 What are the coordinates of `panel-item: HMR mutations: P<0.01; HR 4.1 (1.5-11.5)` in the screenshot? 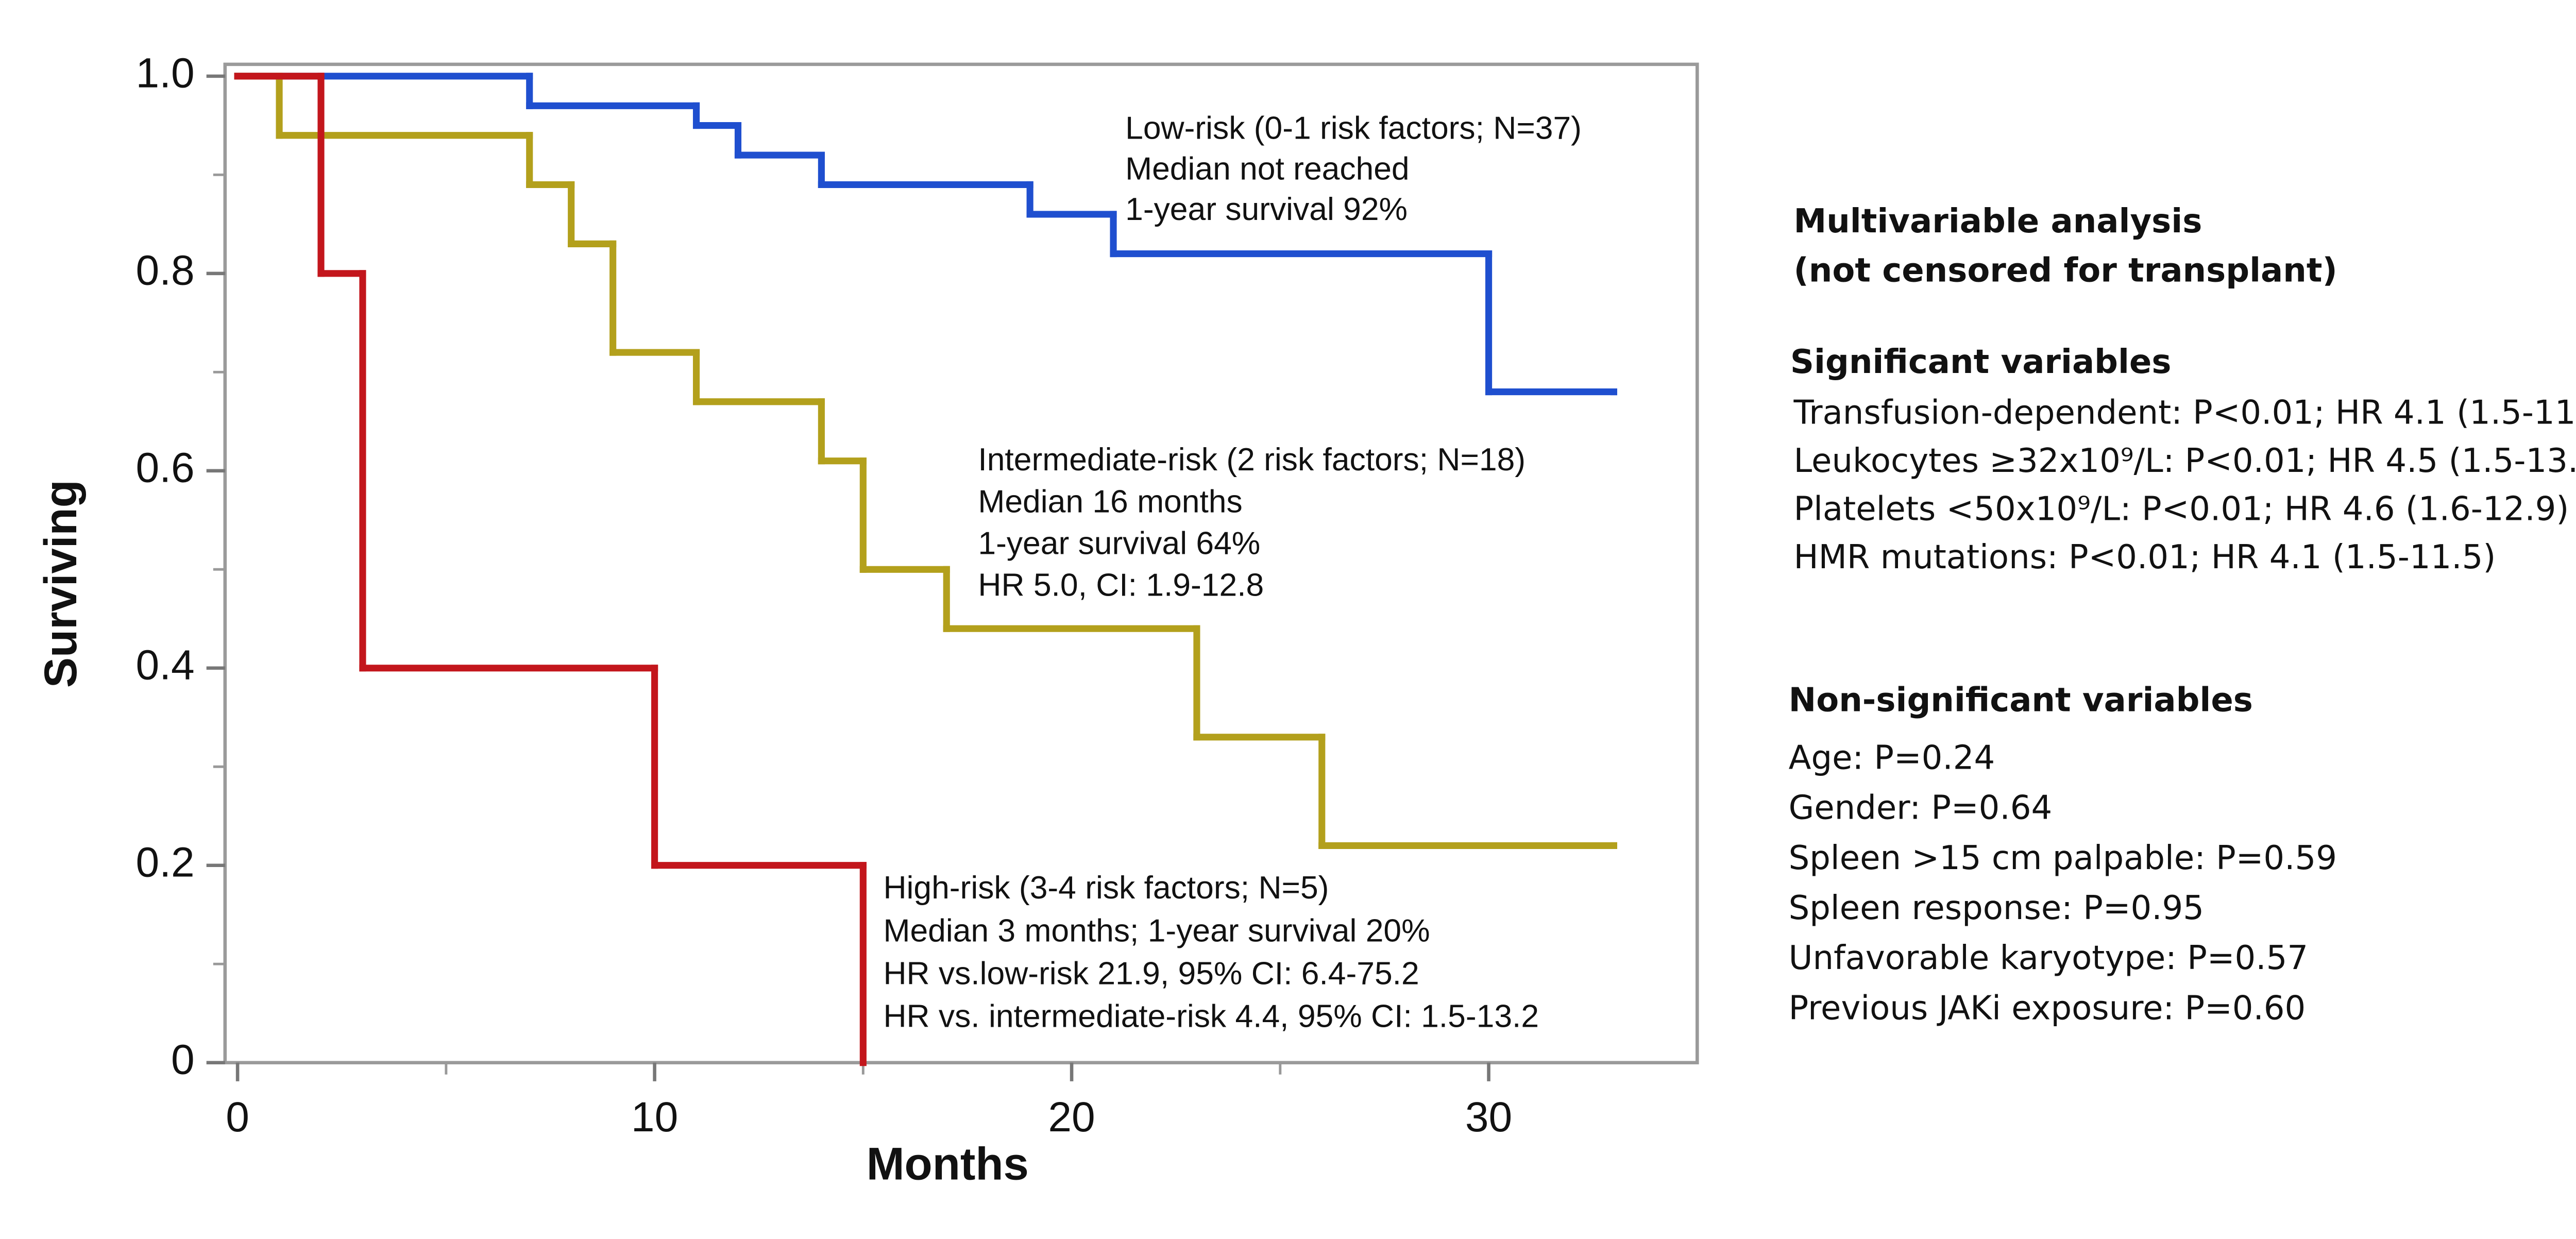 It's located at (2145, 557).